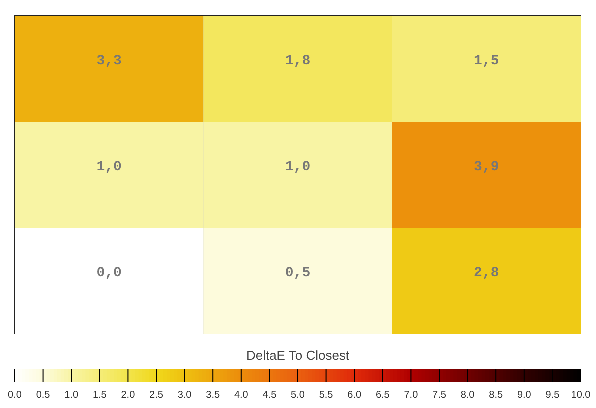  Describe the element at coordinates (128, 395) in the screenshot. I see `color-bar-label: 2.0` at that location.